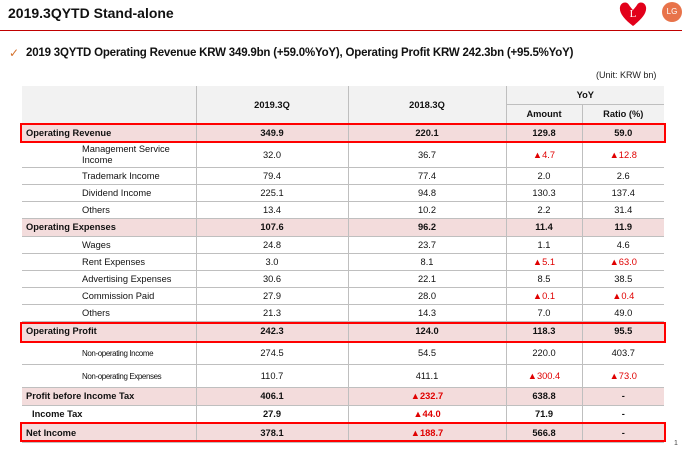 The height and width of the screenshot is (450, 682). I want to click on table-row: Income Tax 27.9 ▲44.0 71.9-, so click(343, 414).